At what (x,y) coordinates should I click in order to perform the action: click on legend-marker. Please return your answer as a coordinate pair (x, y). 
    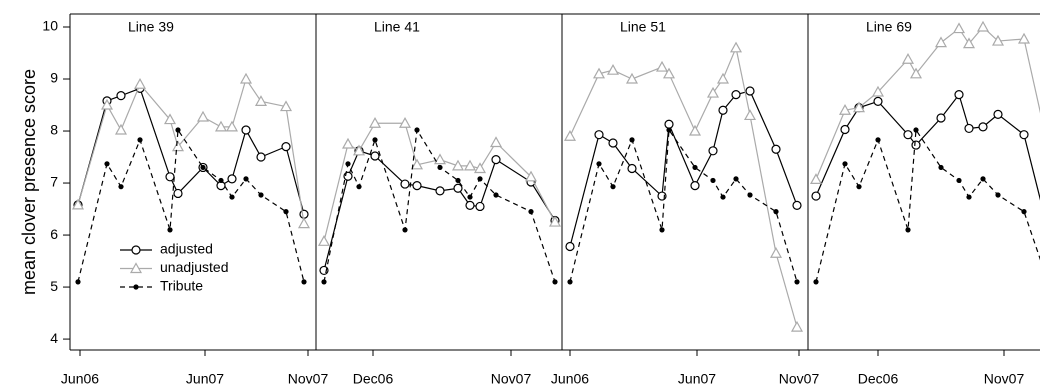
    Looking at the image, I should click on (136, 250).